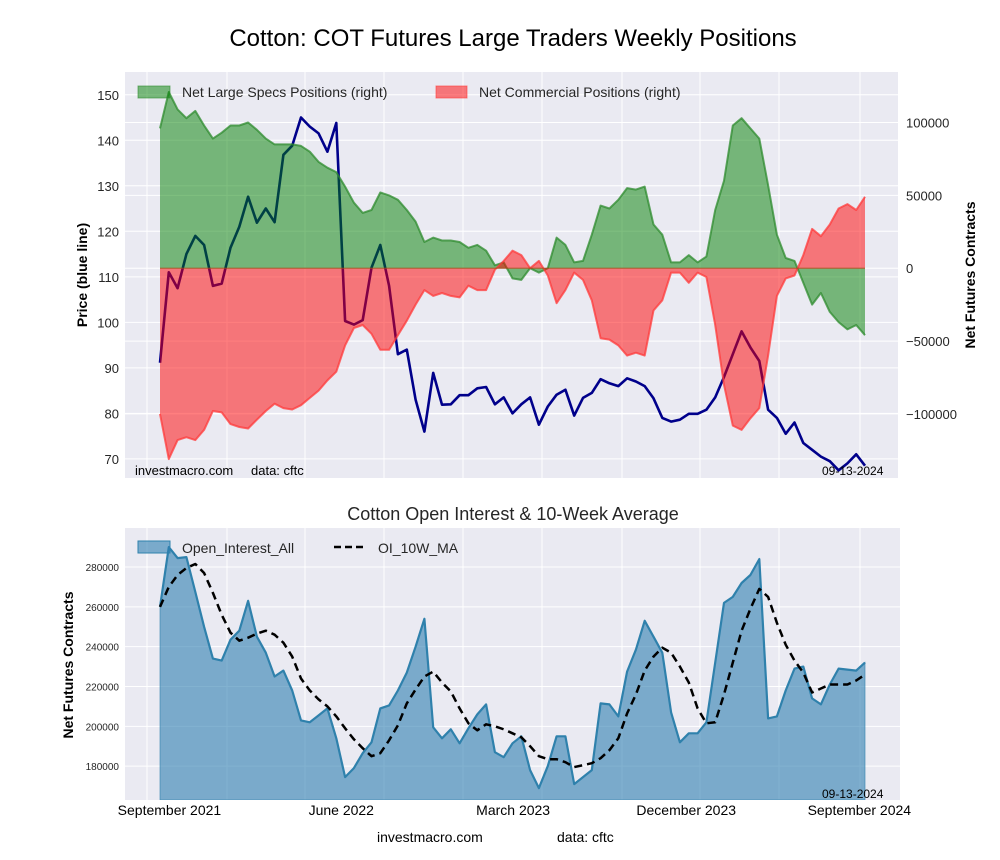  Describe the element at coordinates (430, 837) in the screenshot. I see `footer-source: investmacro.com` at that location.